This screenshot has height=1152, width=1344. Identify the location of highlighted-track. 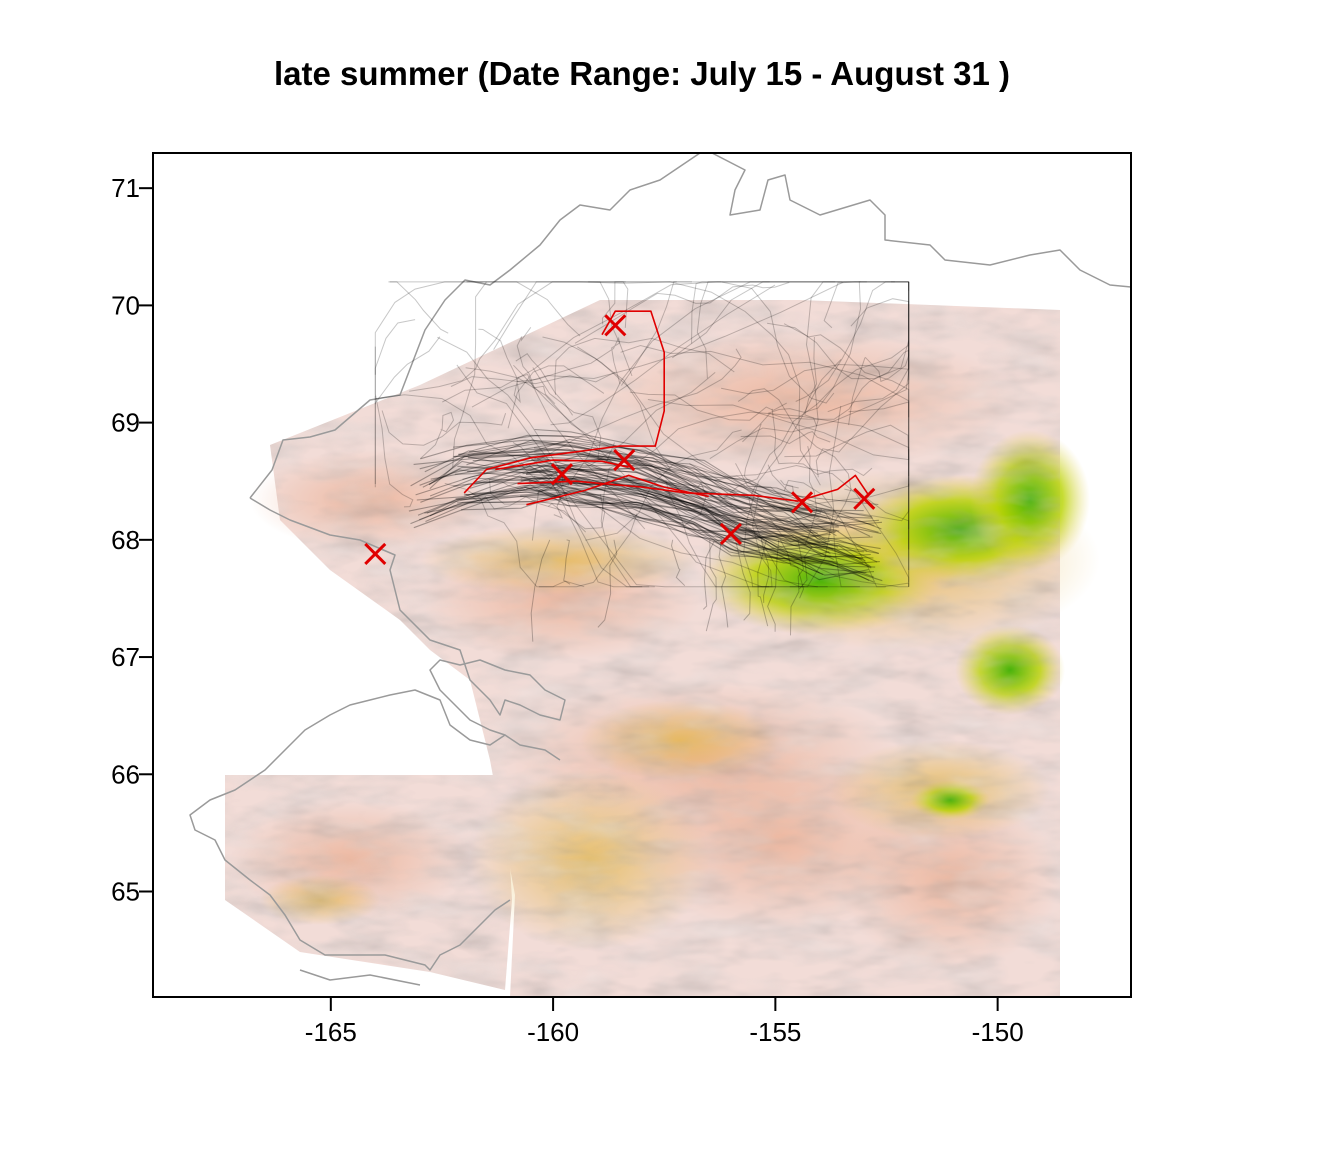
(693, 488).